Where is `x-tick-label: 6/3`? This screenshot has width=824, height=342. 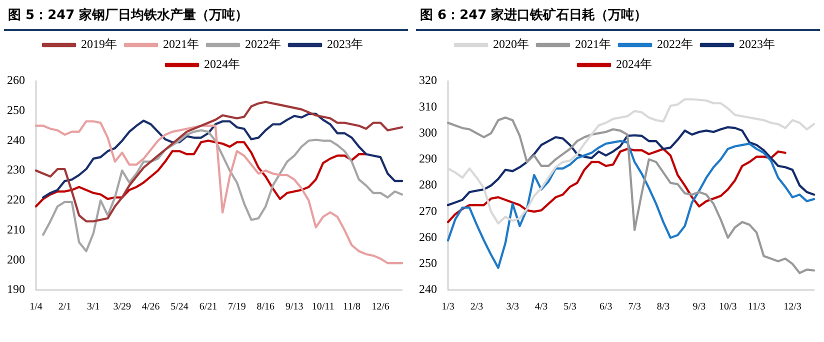
x-tick-label: 6/3 is located at coordinates (605, 307).